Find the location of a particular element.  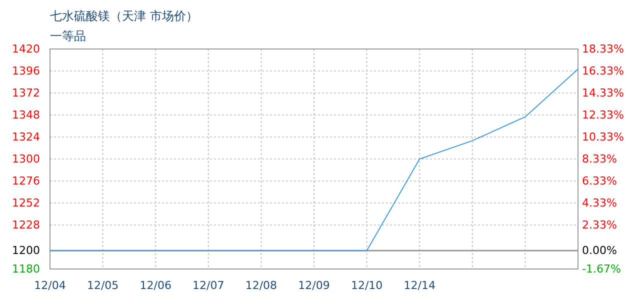

x-tick-label: 12/09 is located at coordinates (314, 285).